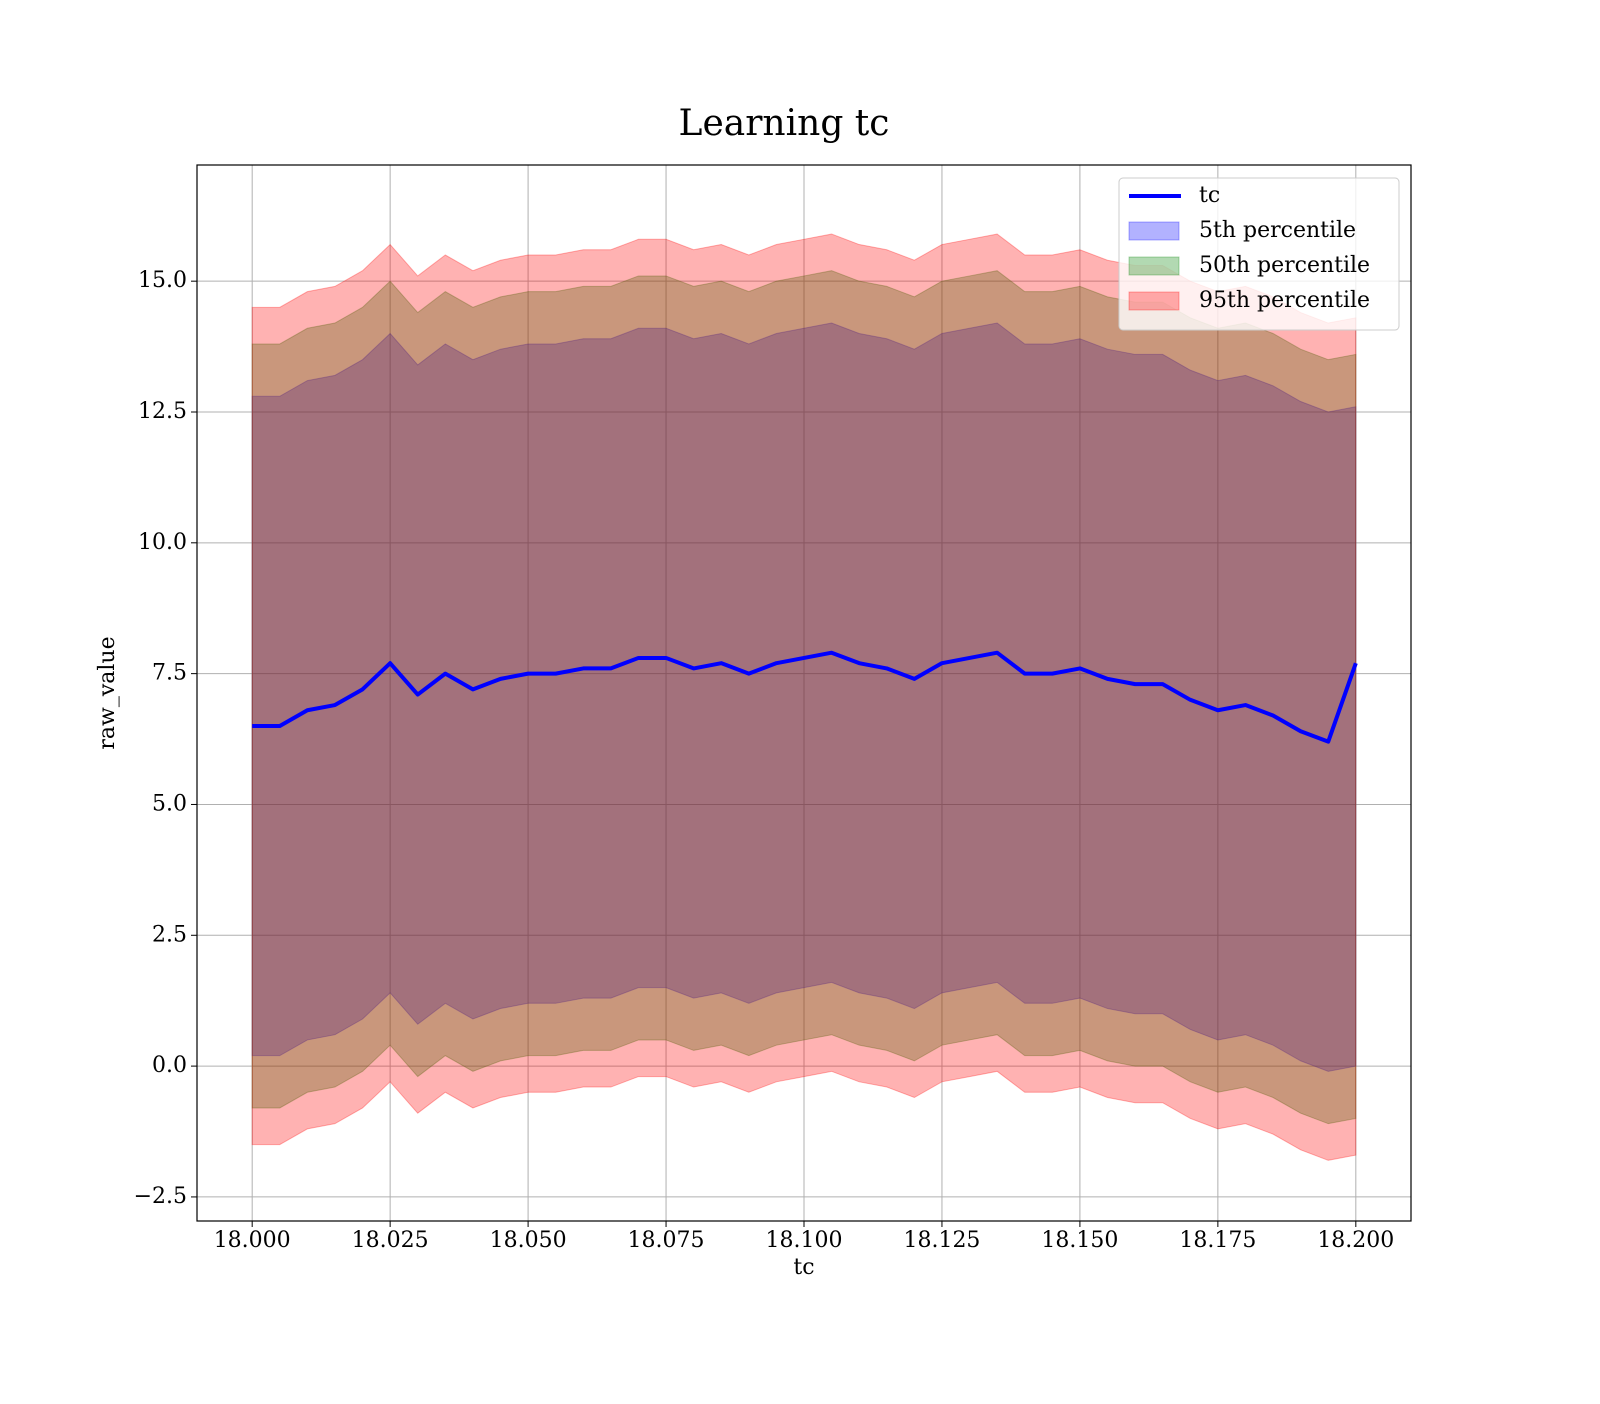 This screenshot has height=1404, width=1600. What do you see at coordinates (162, 280) in the screenshot?
I see `y-tick-label: 15.0` at bounding box center [162, 280].